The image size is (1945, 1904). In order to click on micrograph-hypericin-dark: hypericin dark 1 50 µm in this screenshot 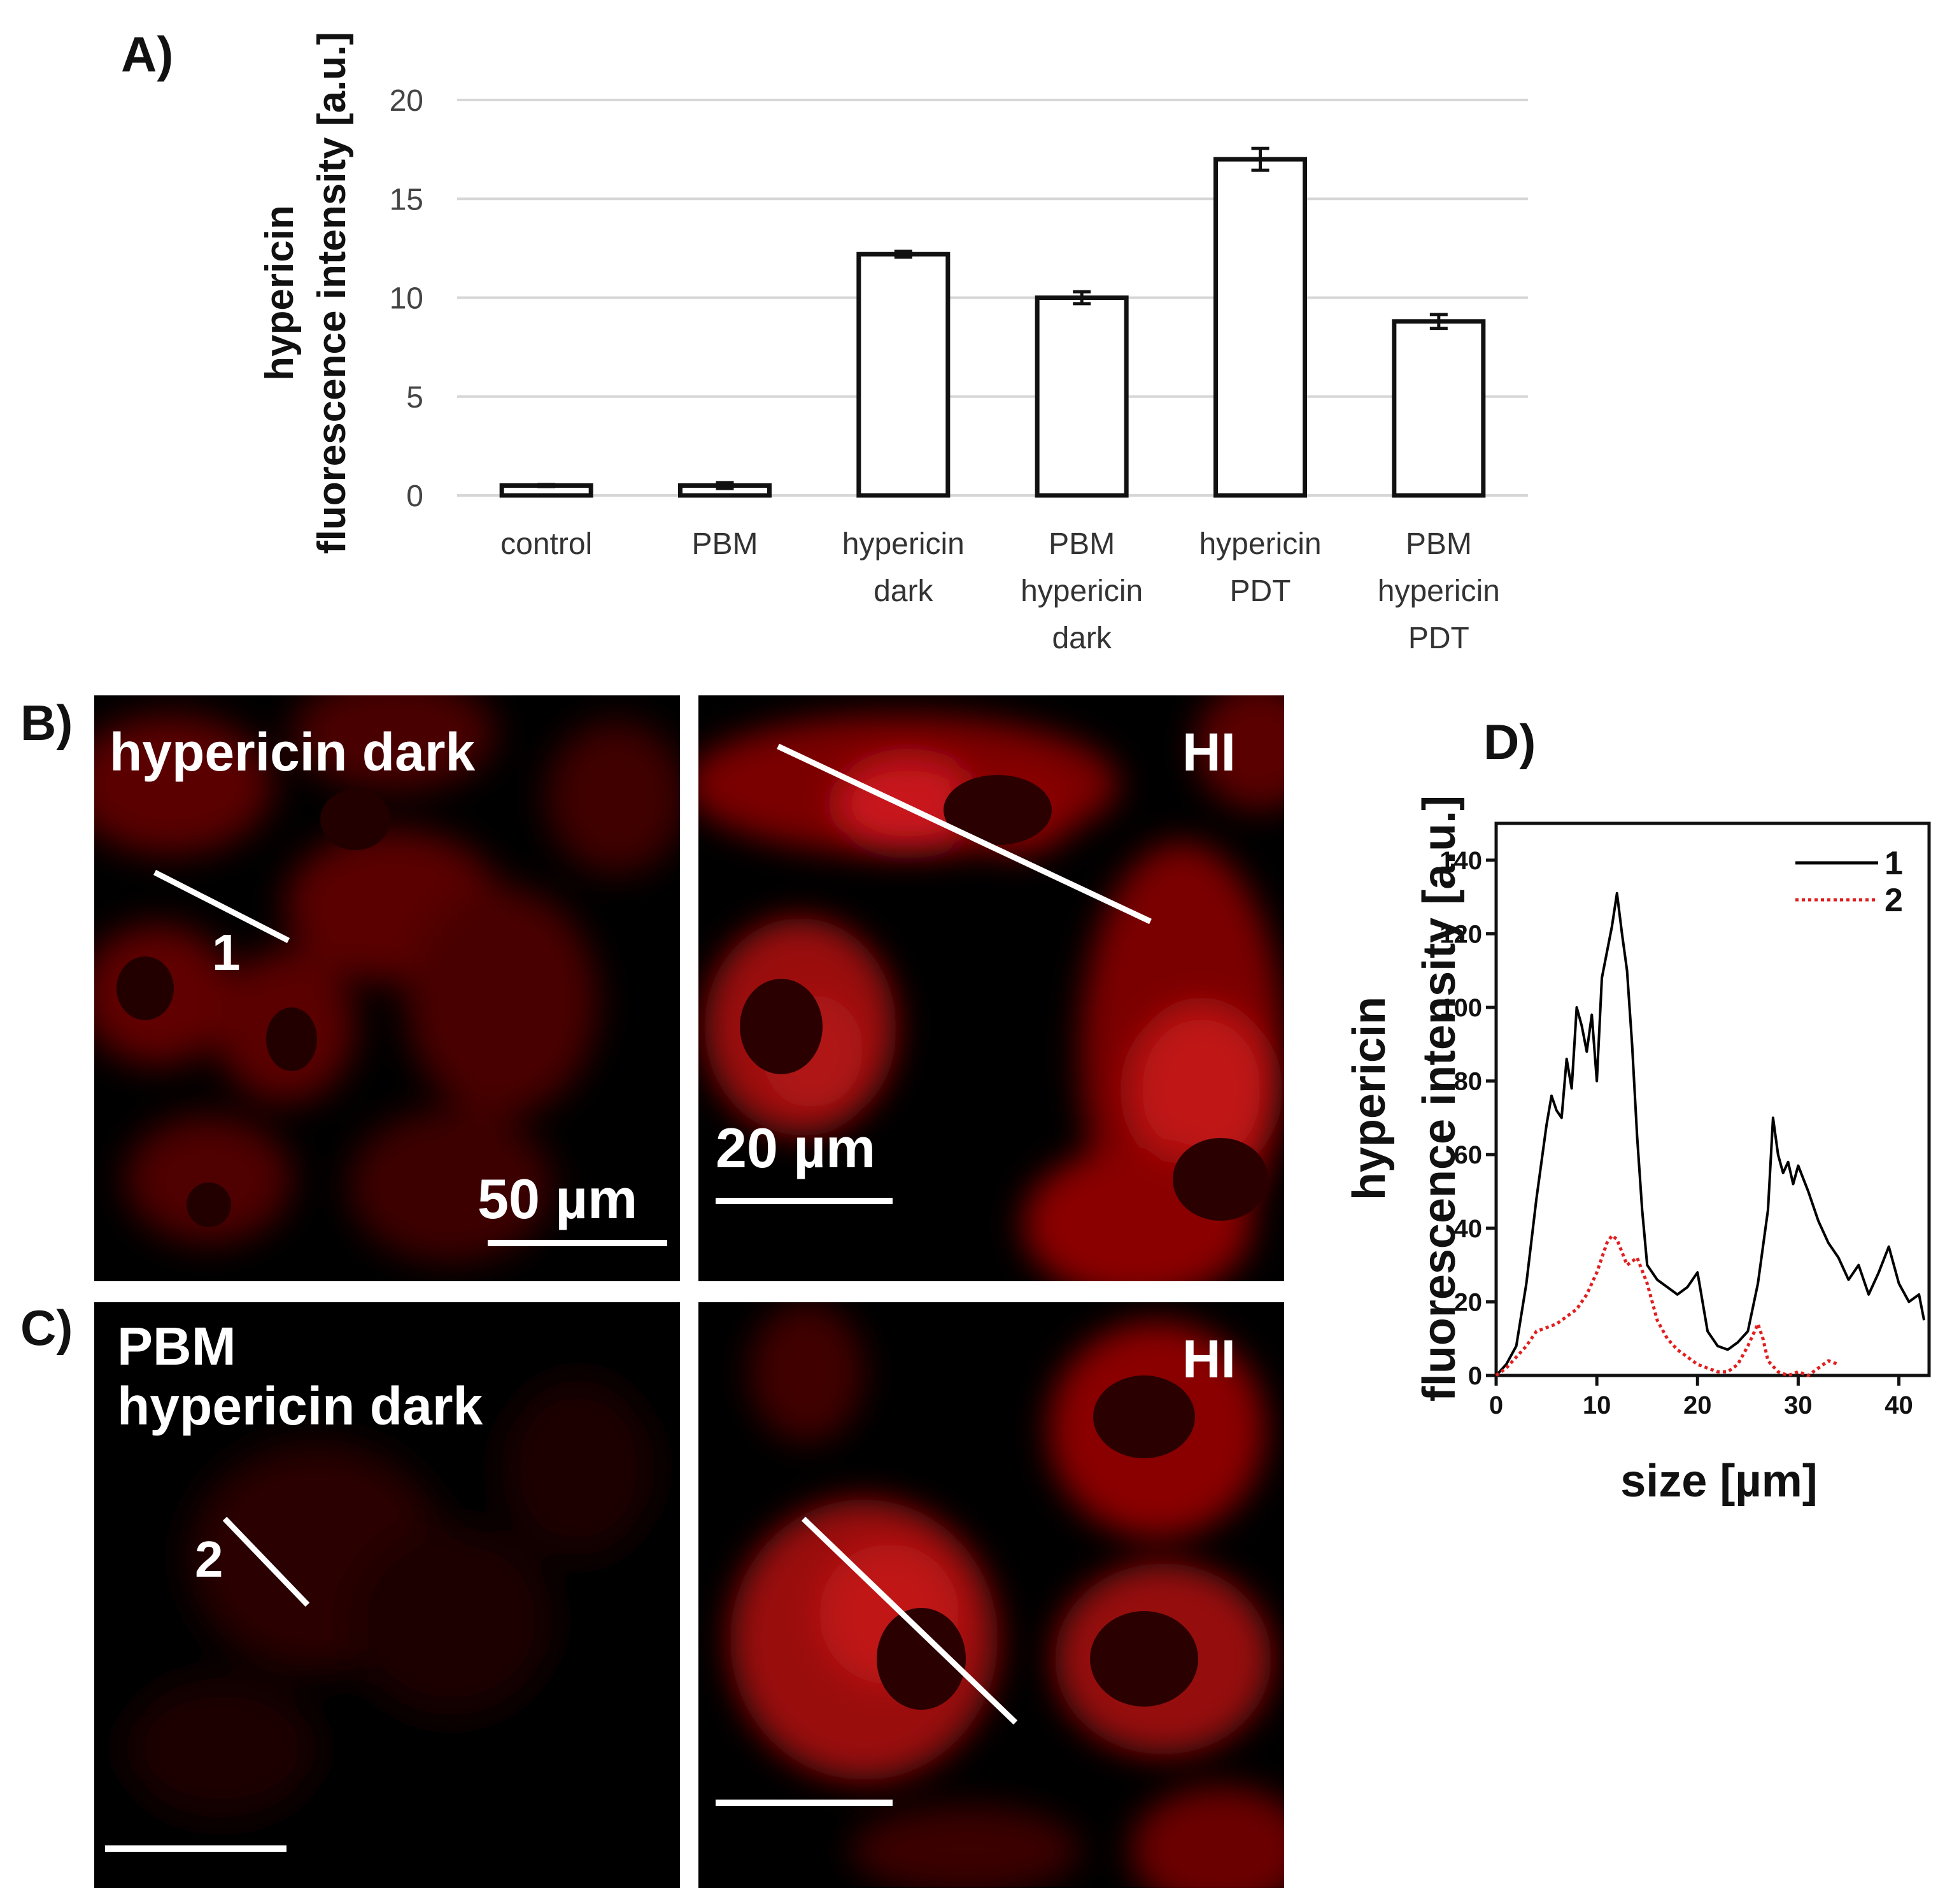, I will do `click(387, 988)`.